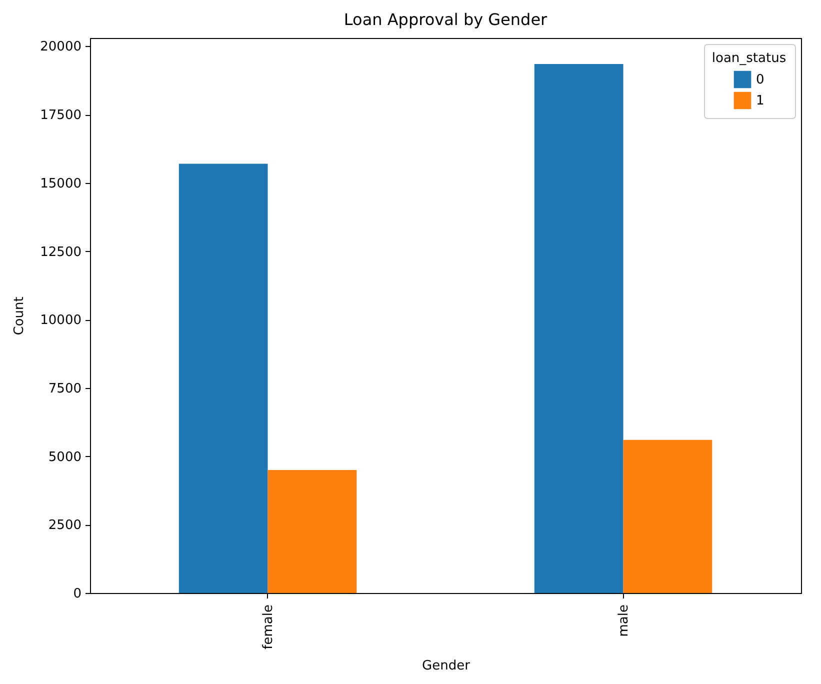 Image resolution: width=821 pixels, height=684 pixels. I want to click on y-tick-label: 0, so click(77, 594).